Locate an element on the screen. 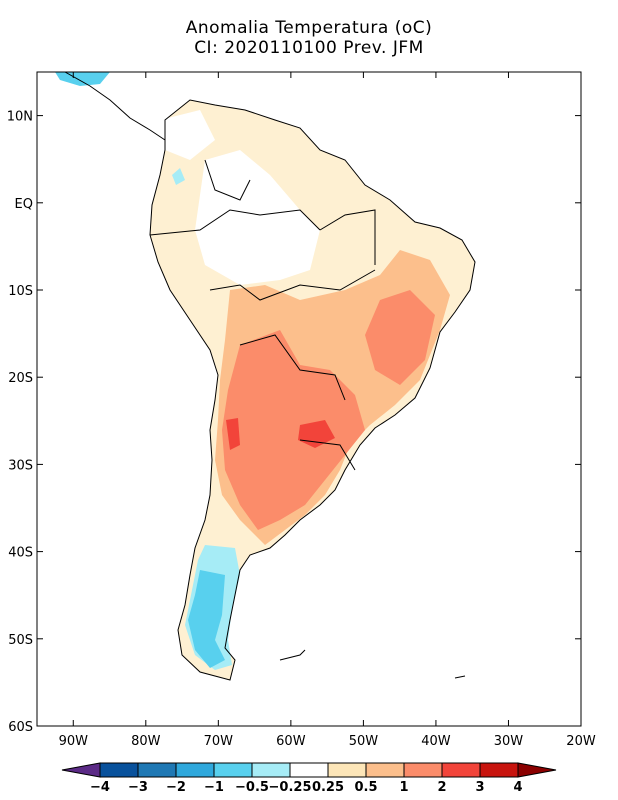  lat-tick-label: 10S is located at coordinates (20, 291).